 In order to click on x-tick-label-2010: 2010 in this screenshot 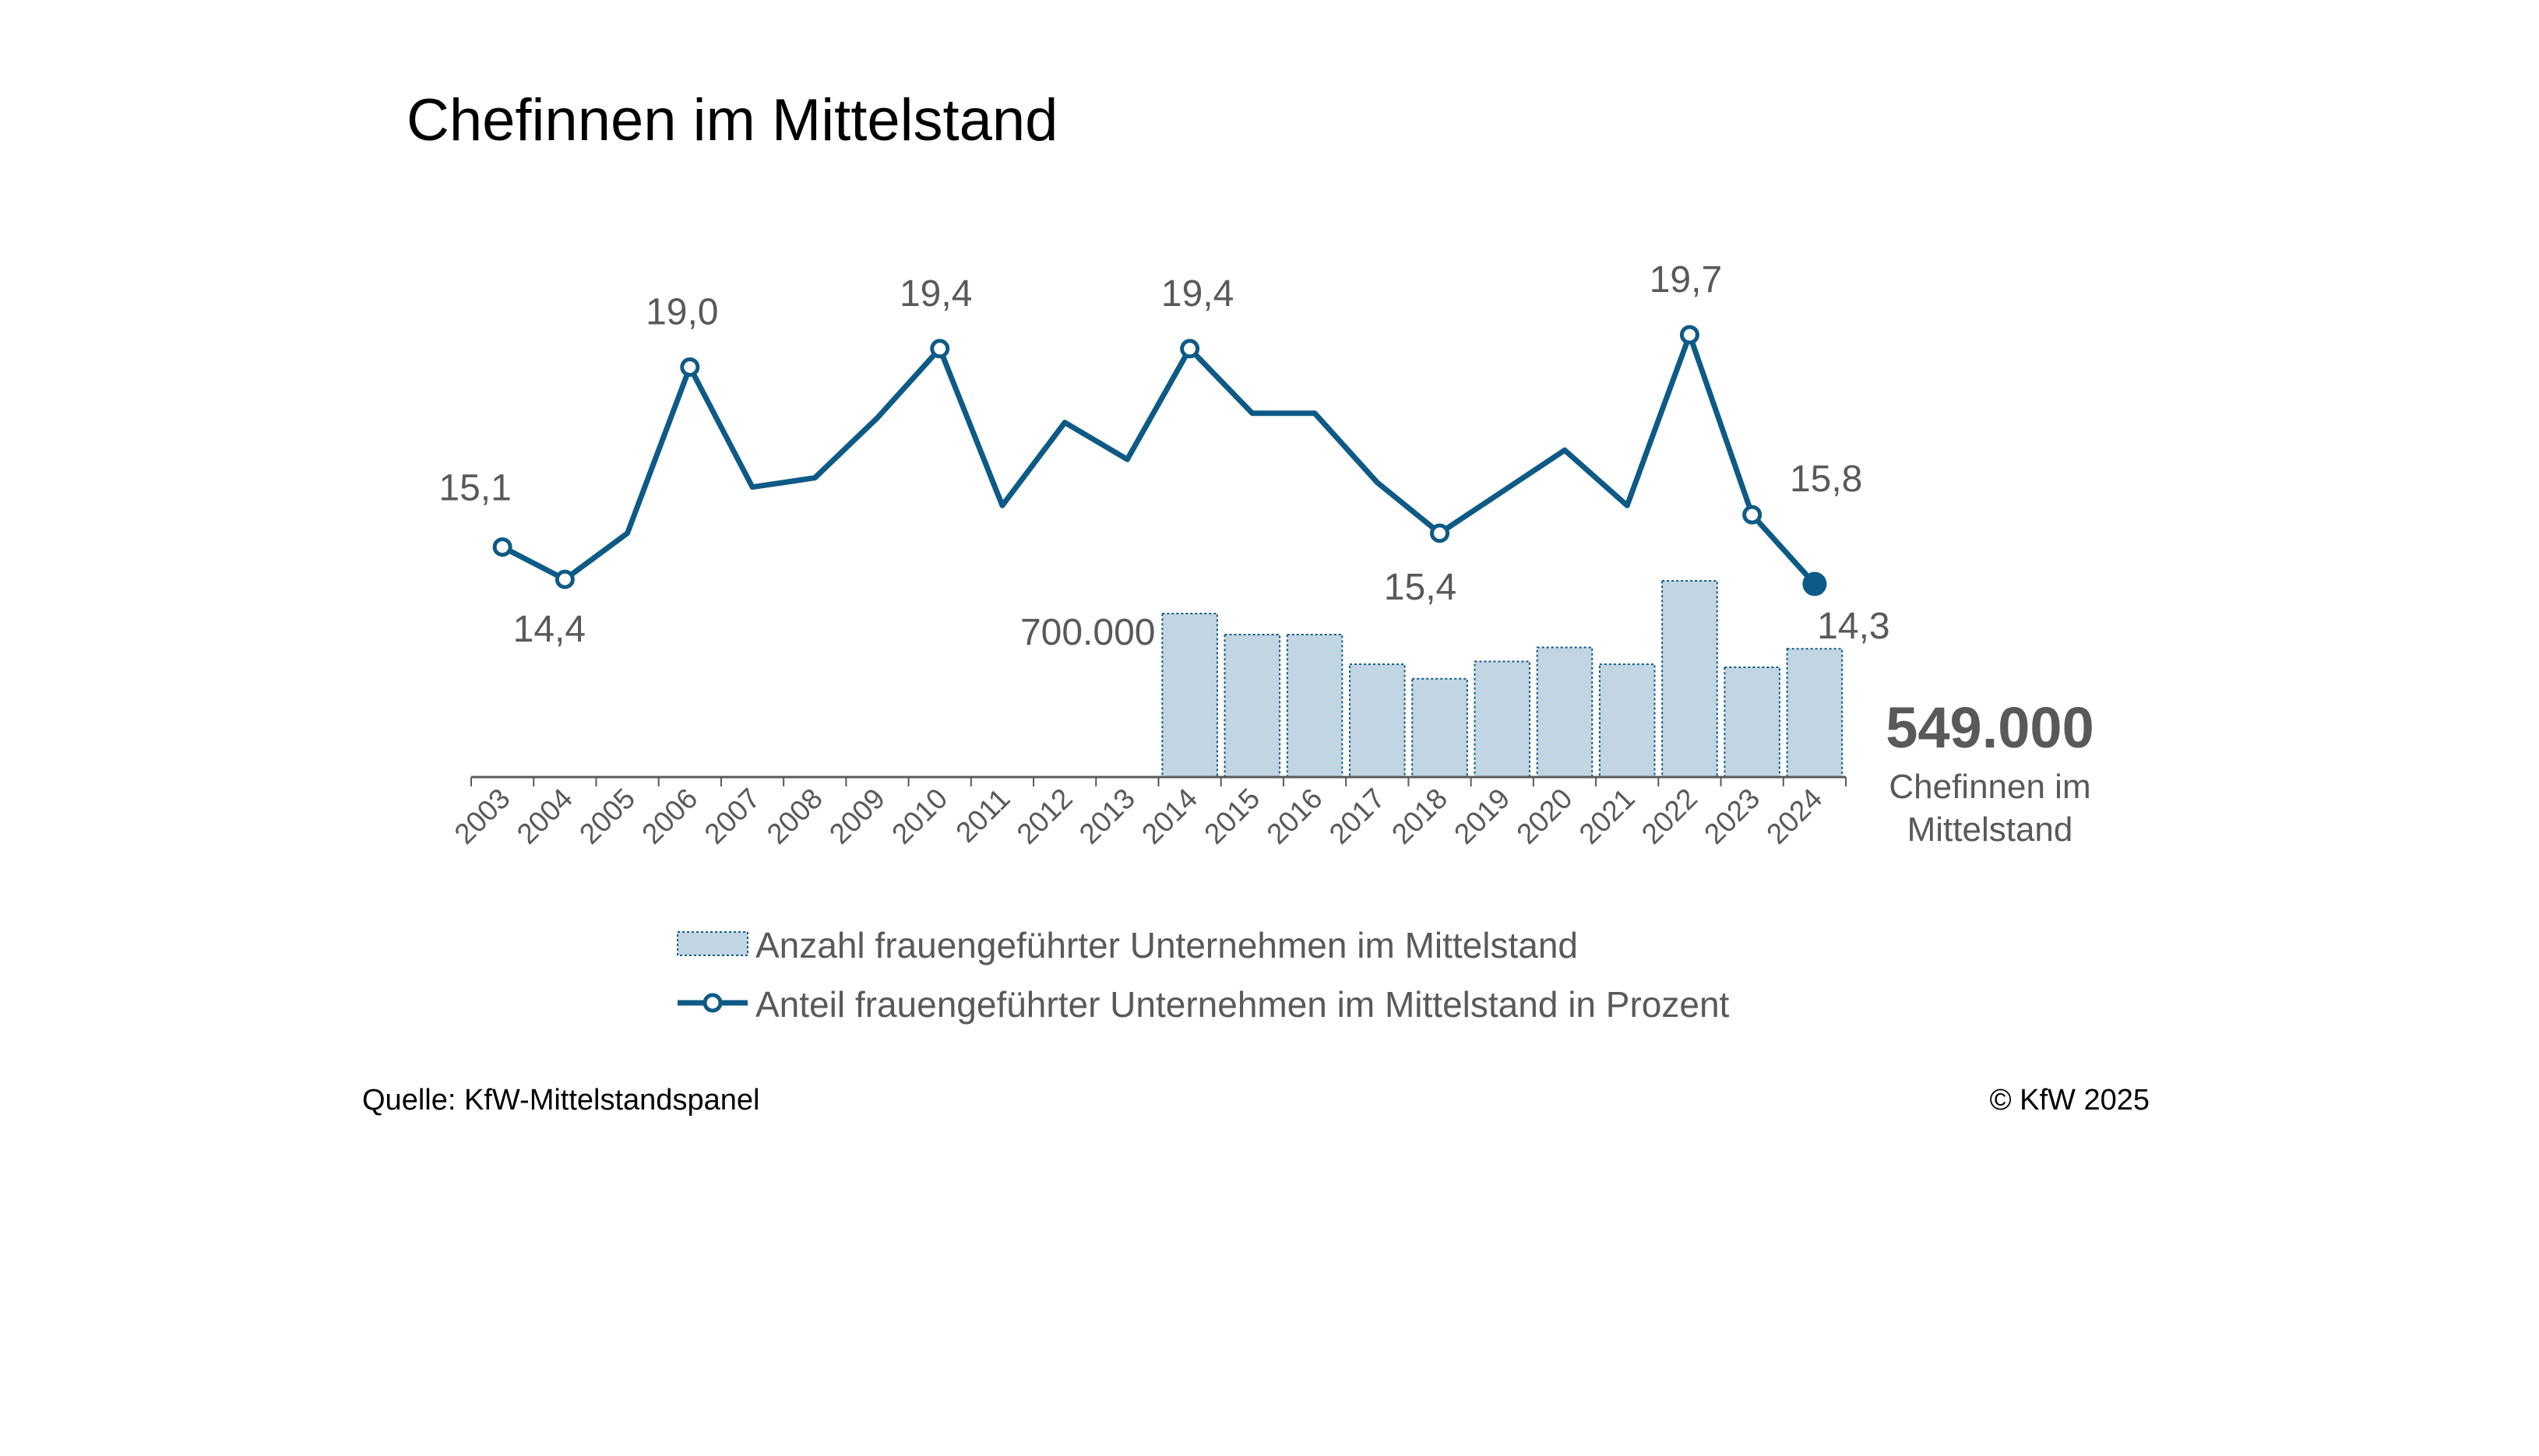, I will do `click(919, 816)`.